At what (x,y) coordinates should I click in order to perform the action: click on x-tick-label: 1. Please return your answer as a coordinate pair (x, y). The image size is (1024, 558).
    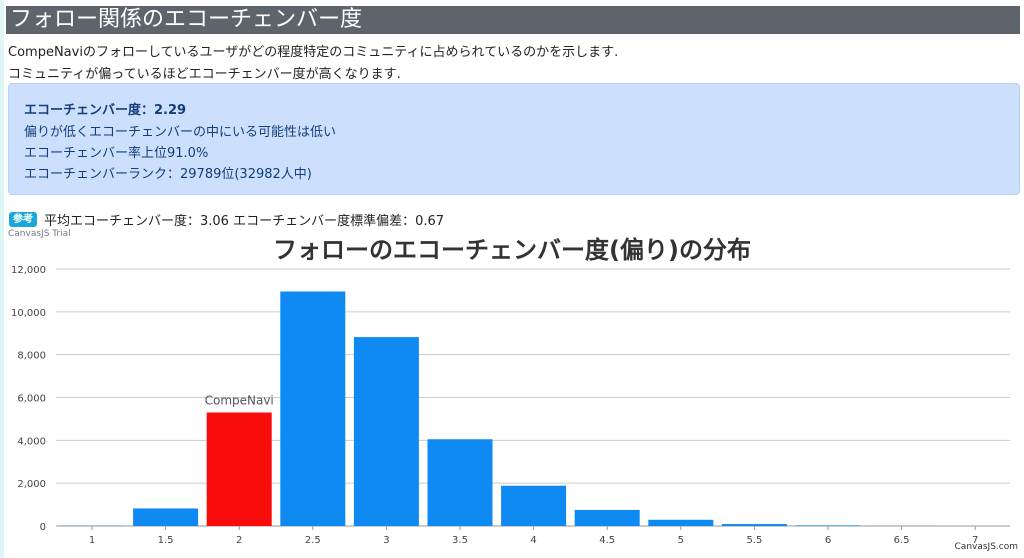
    Looking at the image, I should click on (92, 540).